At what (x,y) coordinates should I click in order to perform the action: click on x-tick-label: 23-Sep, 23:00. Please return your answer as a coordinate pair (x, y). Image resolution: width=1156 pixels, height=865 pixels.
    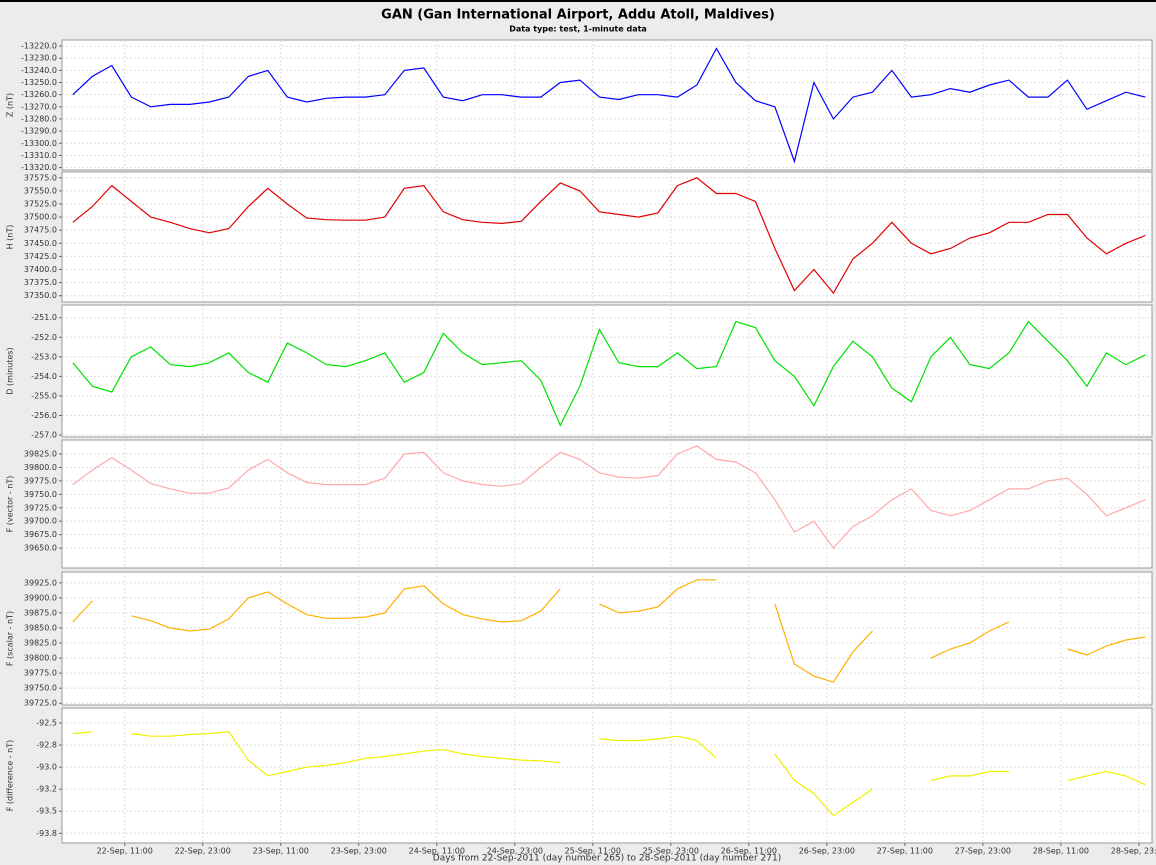
    Looking at the image, I should click on (359, 851).